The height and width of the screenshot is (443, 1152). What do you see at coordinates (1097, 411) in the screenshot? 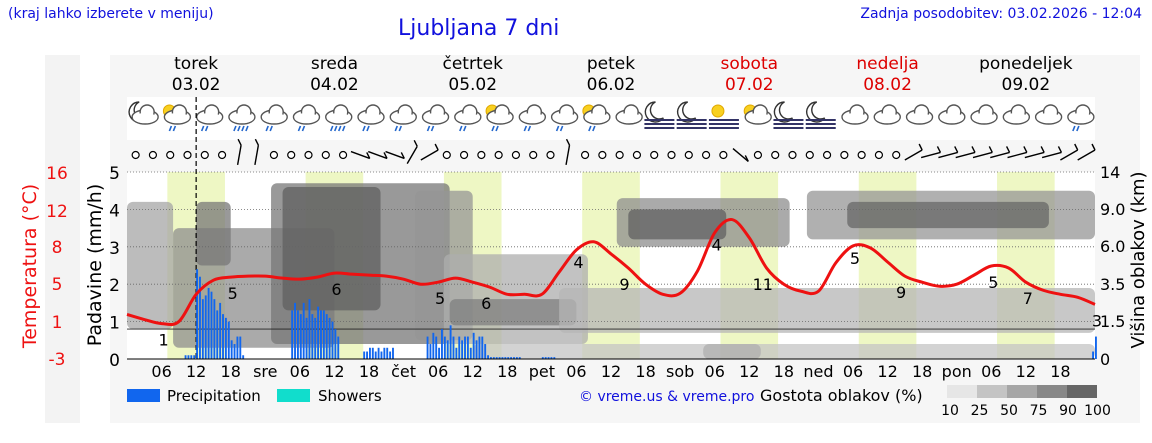
I see `cloud-scale-tick: 100` at bounding box center [1097, 411].